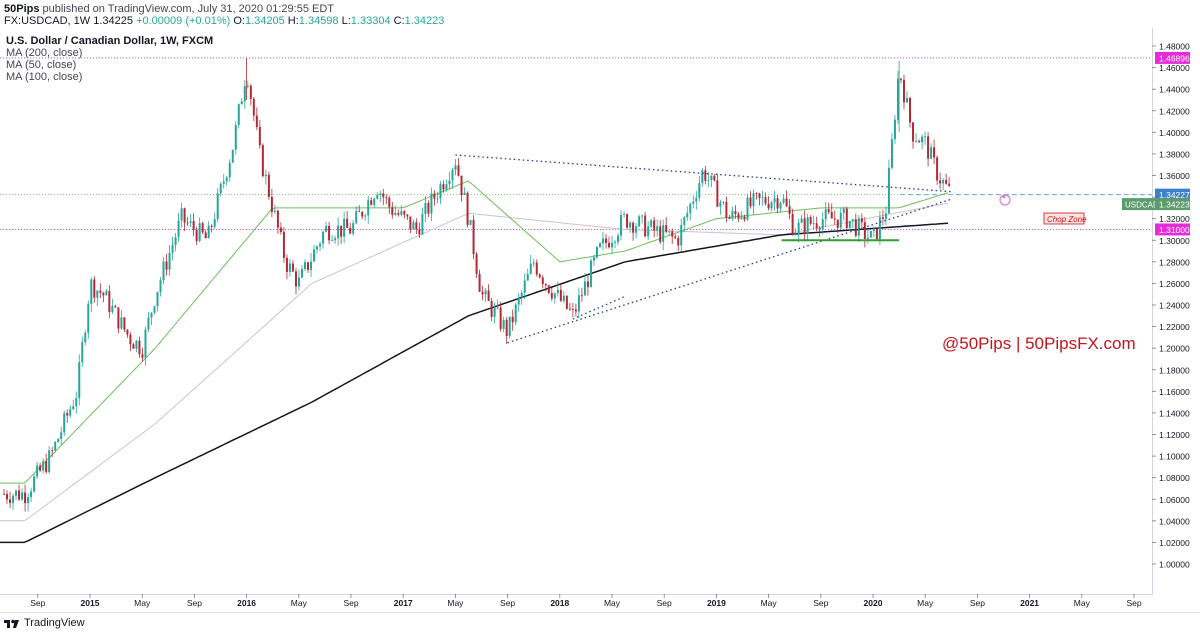  What do you see at coordinates (110, 41) in the screenshot?
I see `chart-title: U.S. Dollar / Canadian Dollar, 1W, FXCM` at bounding box center [110, 41].